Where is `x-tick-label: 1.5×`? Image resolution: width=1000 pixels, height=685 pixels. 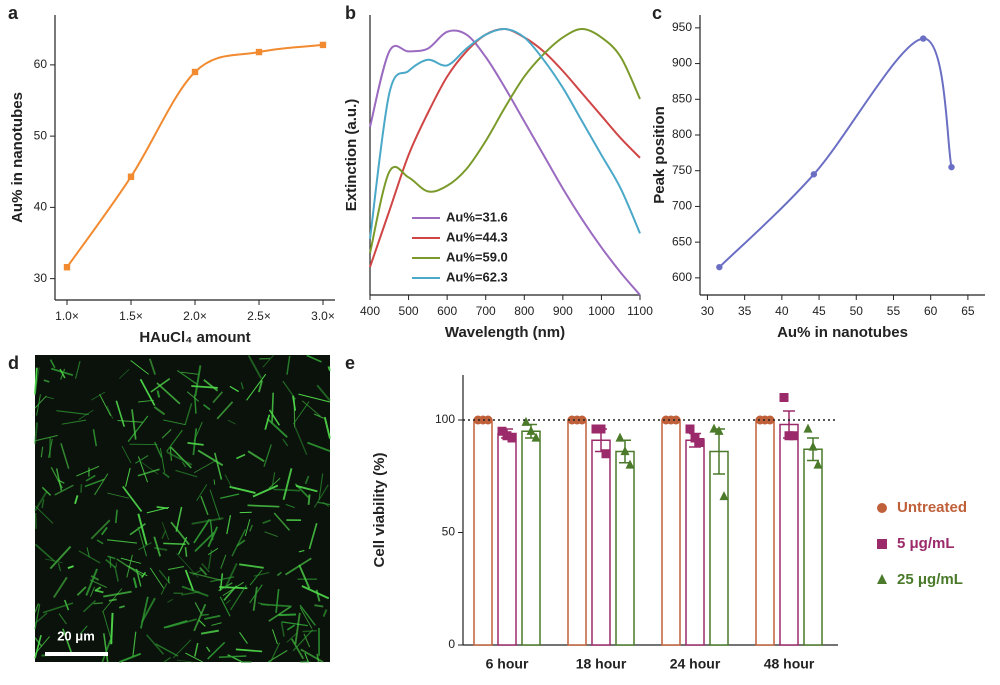
x-tick-label: 1.5× is located at coordinates (131, 316).